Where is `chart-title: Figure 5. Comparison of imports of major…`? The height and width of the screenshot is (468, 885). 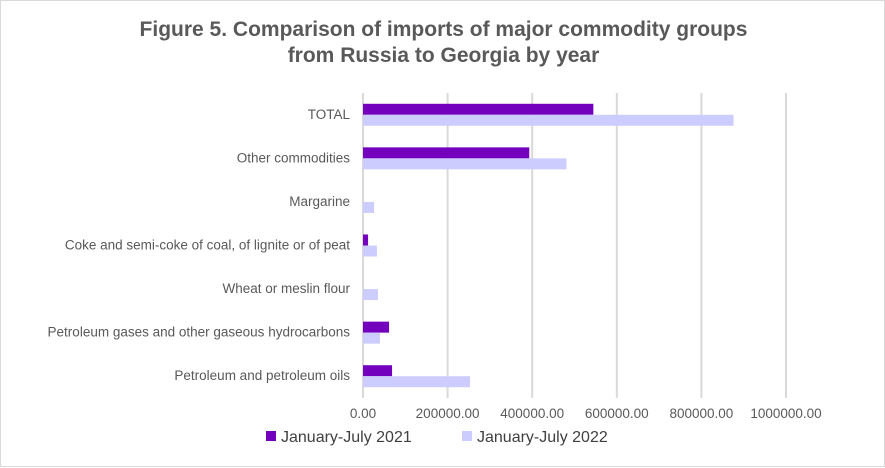 chart-title: Figure 5. Comparison of imports of major… is located at coordinates (443, 43).